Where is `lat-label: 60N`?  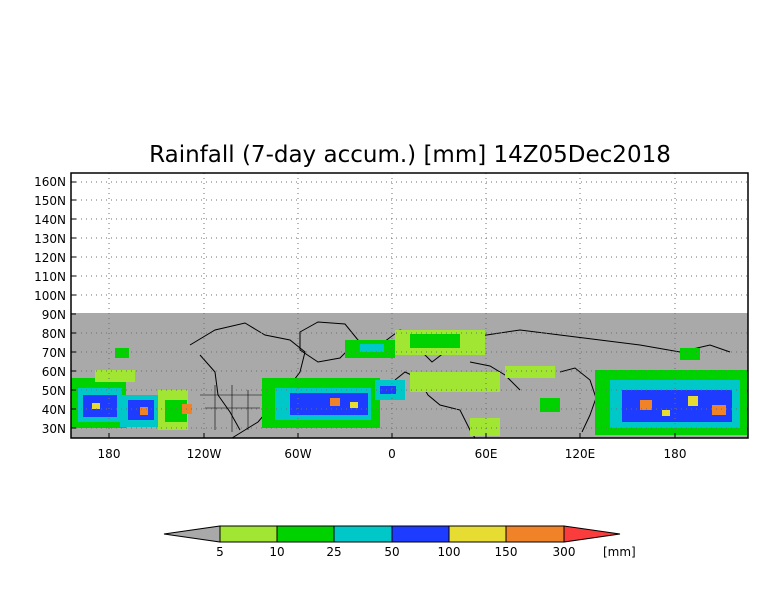 lat-label: 60N is located at coordinates (54, 372).